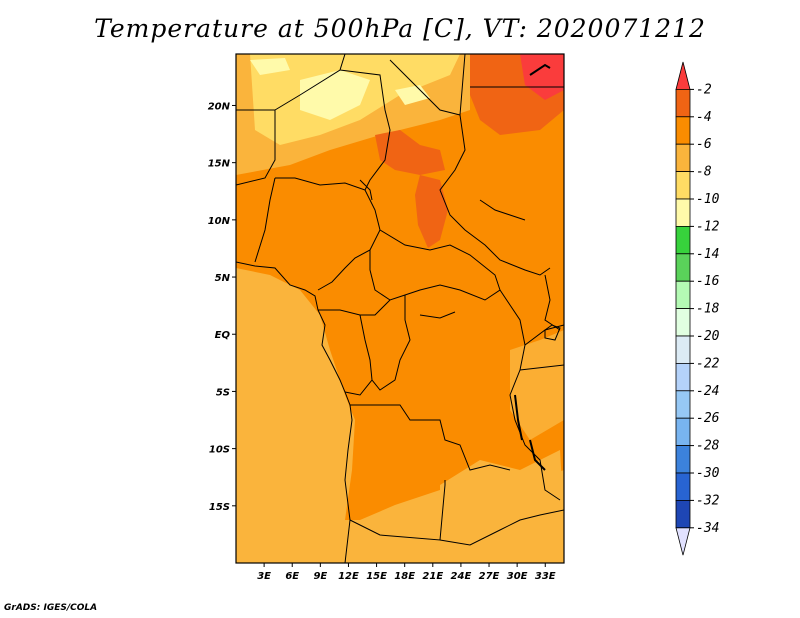  What do you see at coordinates (270, 66) in the screenshot?
I see `field-spot-nw` at bounding box center [270, 66].